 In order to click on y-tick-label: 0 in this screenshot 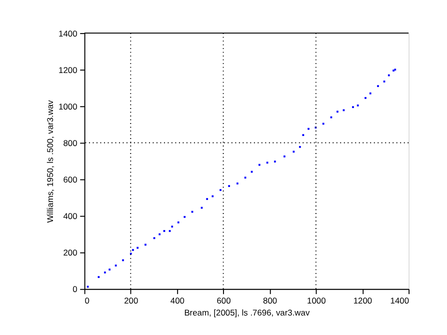, I will do `click(75, 289)`.